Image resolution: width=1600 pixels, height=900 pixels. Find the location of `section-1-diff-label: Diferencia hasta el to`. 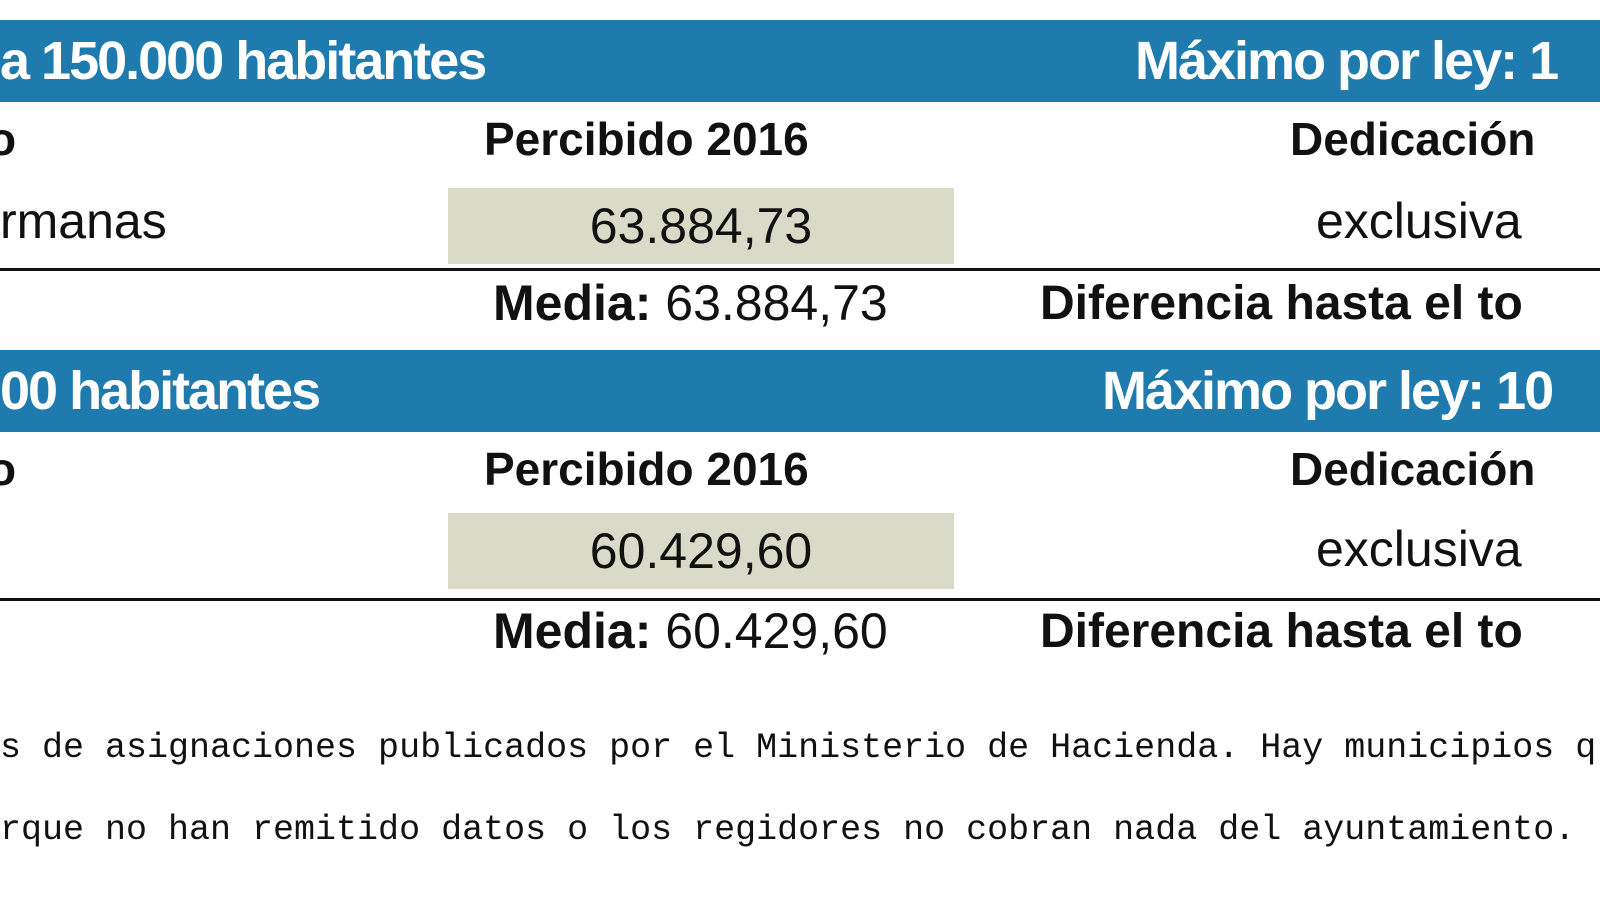

section-1-diff-label: Diferencia hasta el to is located at coordinates (1281, 303).